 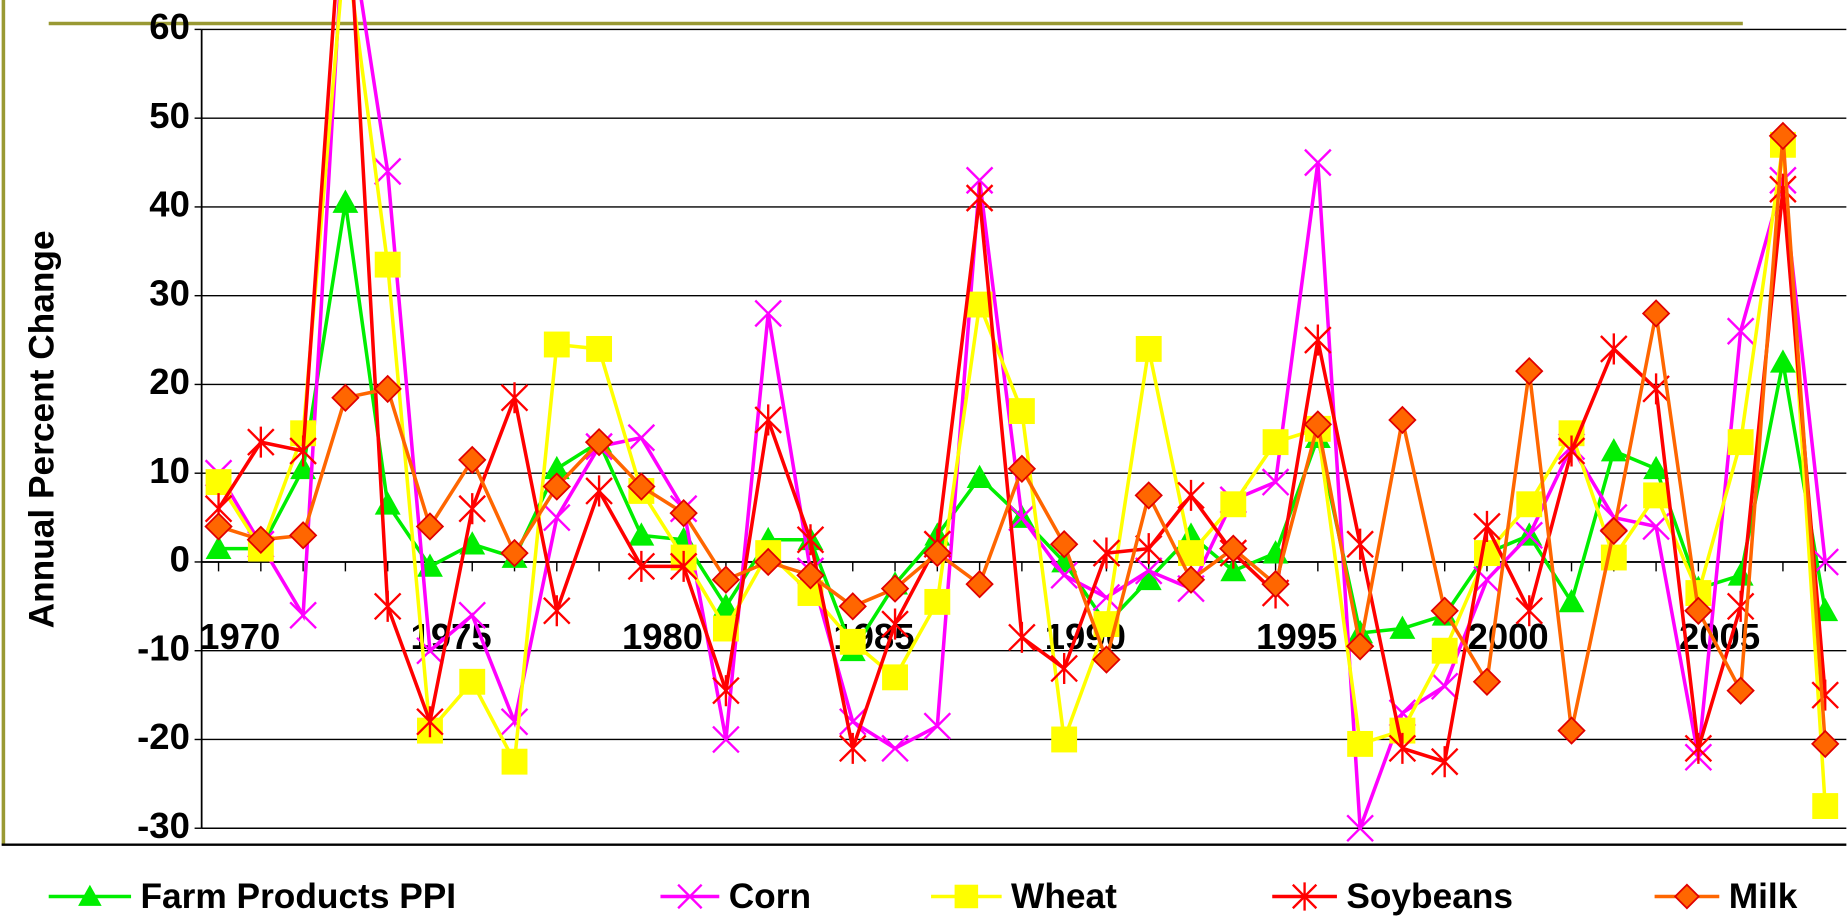 What do you see at coordinates (163, 647) in the screenshot?
I see `y-tick-label: -10` at bounding box center [163, 647].